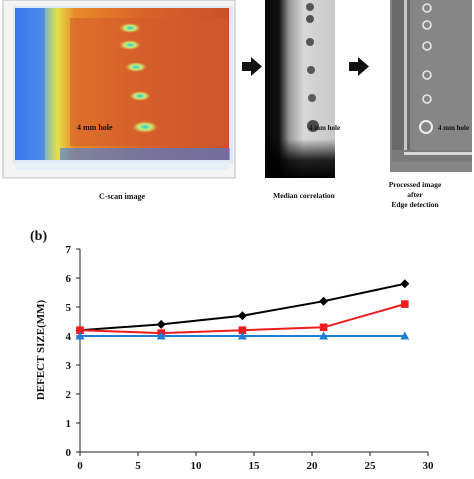 This screenshot has height=479, width=474. I want to click on processed-caption-line3: Edge detection, so click(415, 204).